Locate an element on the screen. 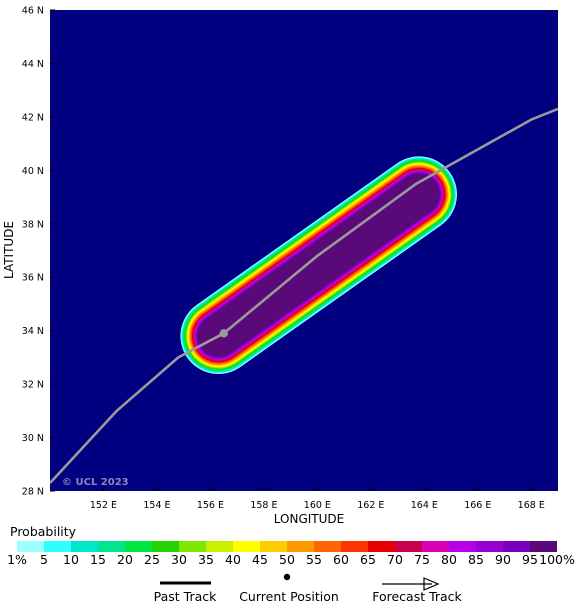  swath-band is located at coordinates (318, 265).